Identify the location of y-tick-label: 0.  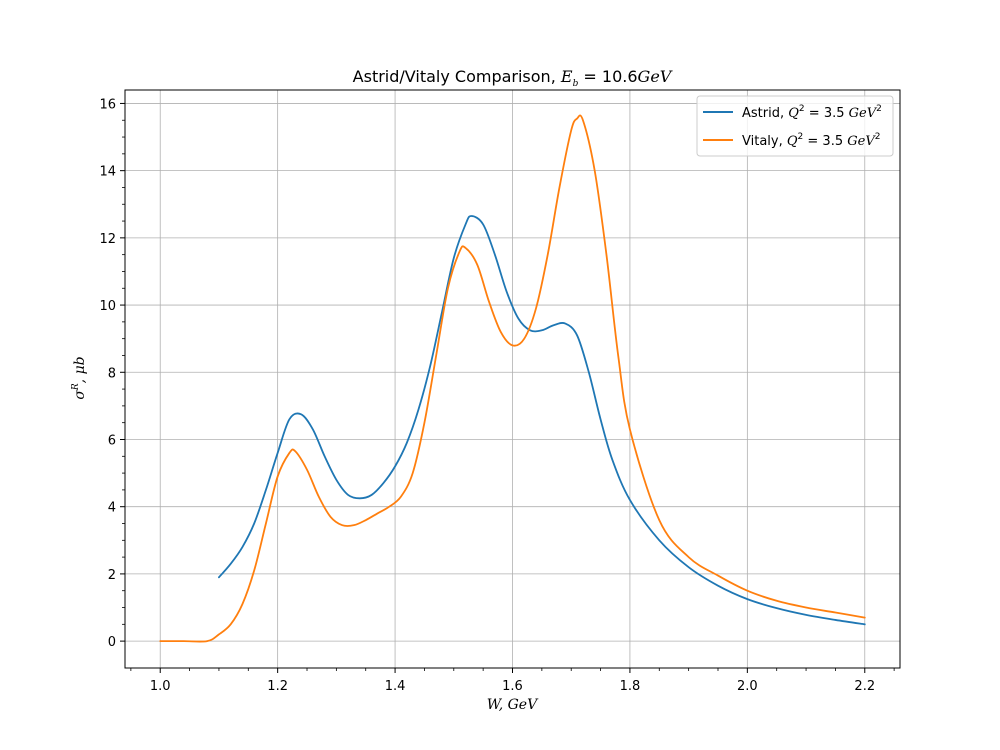
(112, 642).